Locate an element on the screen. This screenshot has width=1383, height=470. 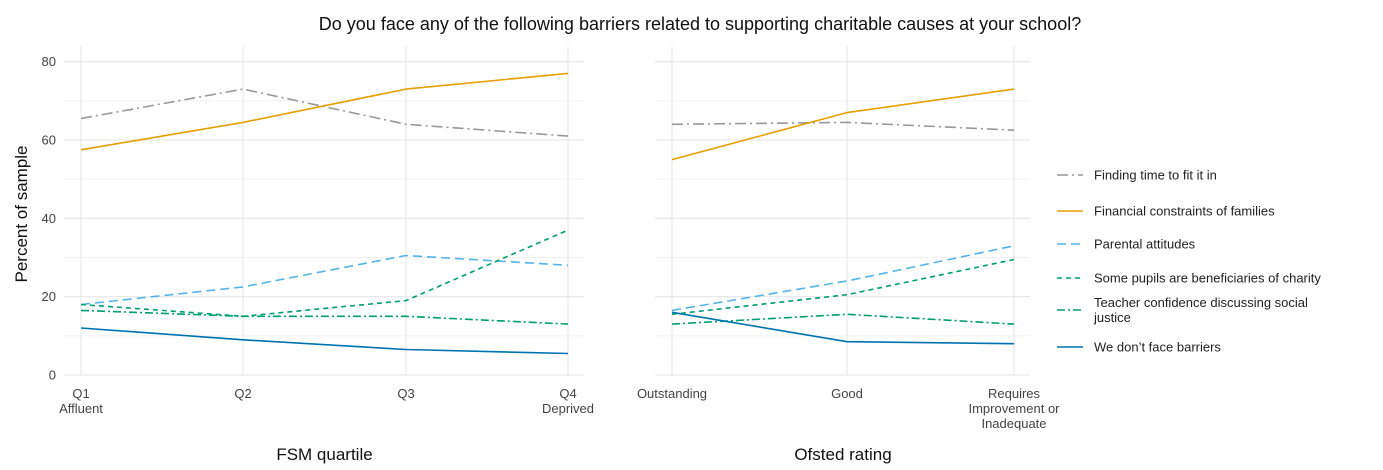
legend-item: Parental attitudes is located at coordinates (1126, 244).